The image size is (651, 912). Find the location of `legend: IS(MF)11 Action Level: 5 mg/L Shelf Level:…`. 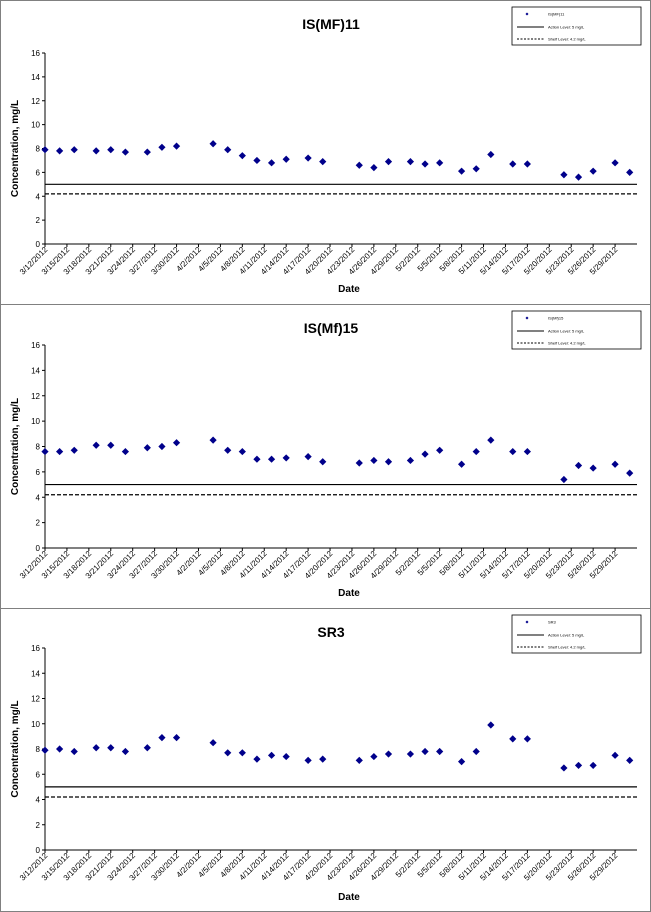

legend: IS(MF)11 Action Level: 5 mg/L Shelf Level:… is located at coordinates (576, 26).